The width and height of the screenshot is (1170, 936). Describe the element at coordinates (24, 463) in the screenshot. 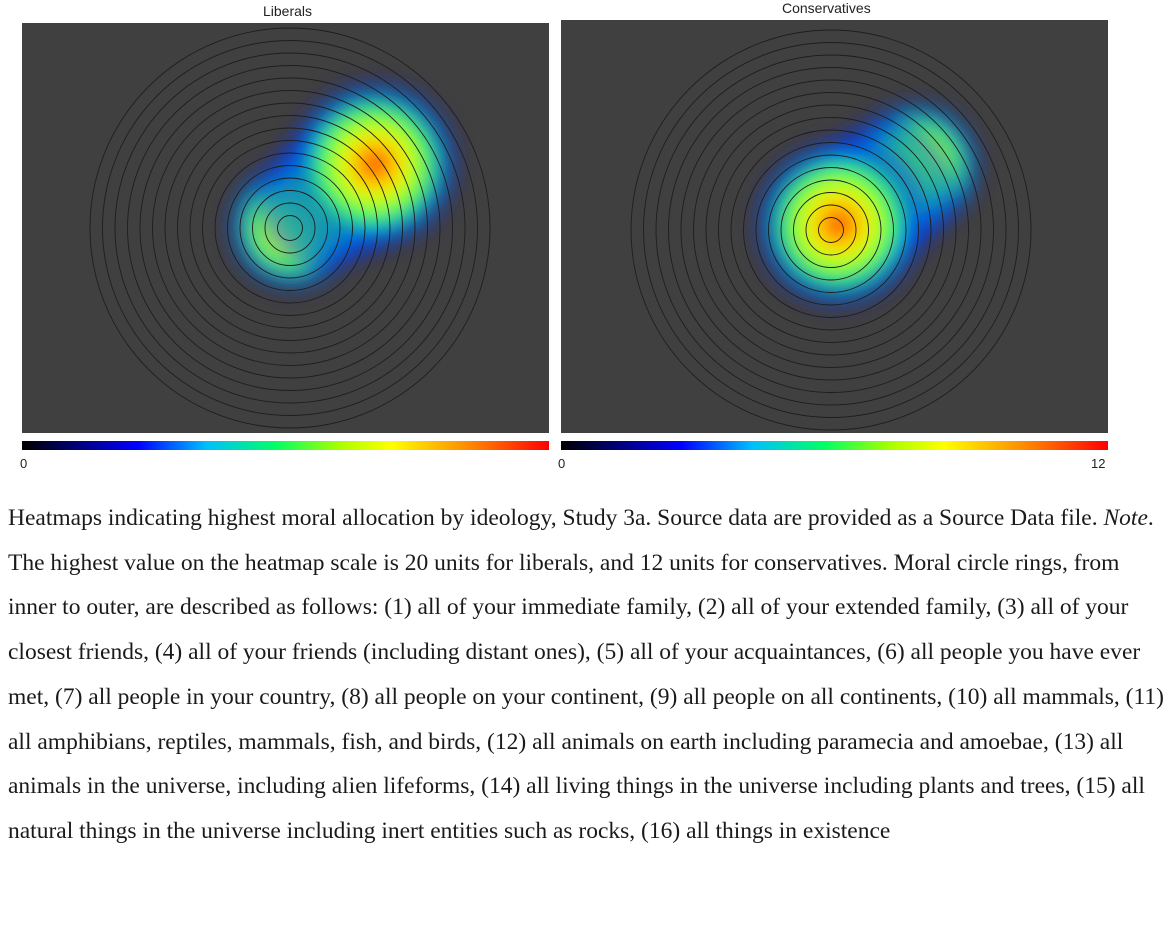

I see `liberals-colorbar-min: 0` at that location.